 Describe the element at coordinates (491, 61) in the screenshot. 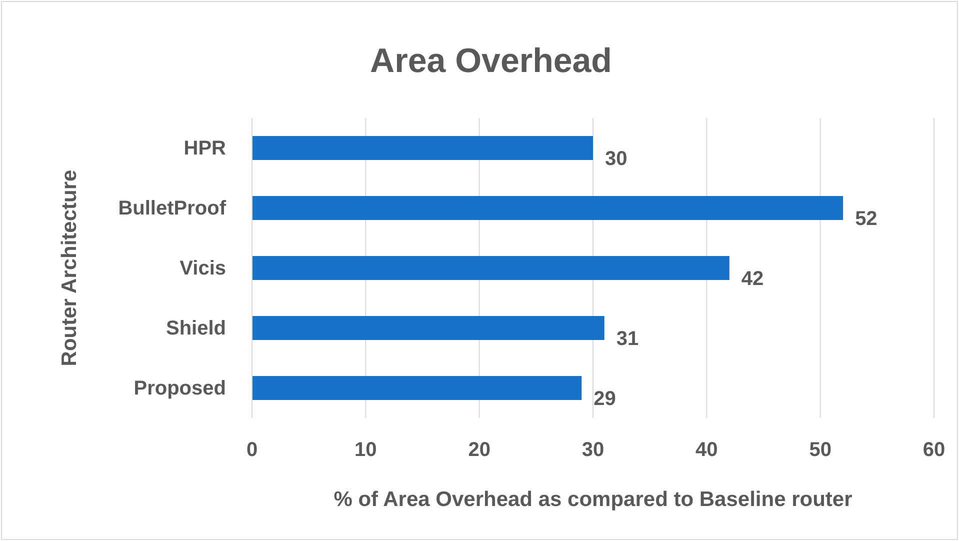

I see `chart-title: Area Overhead` at that location.